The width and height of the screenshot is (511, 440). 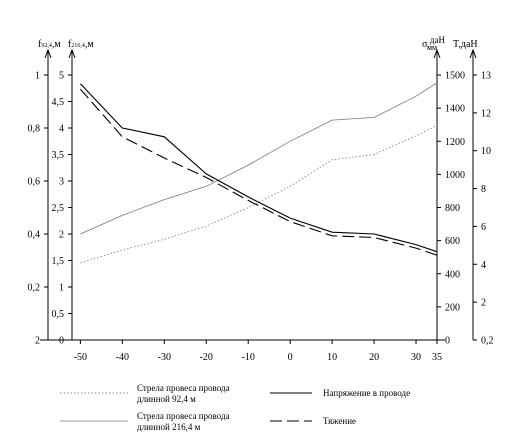 I want to click on T-axis-title: T,даН, so click(x=465, y=44).